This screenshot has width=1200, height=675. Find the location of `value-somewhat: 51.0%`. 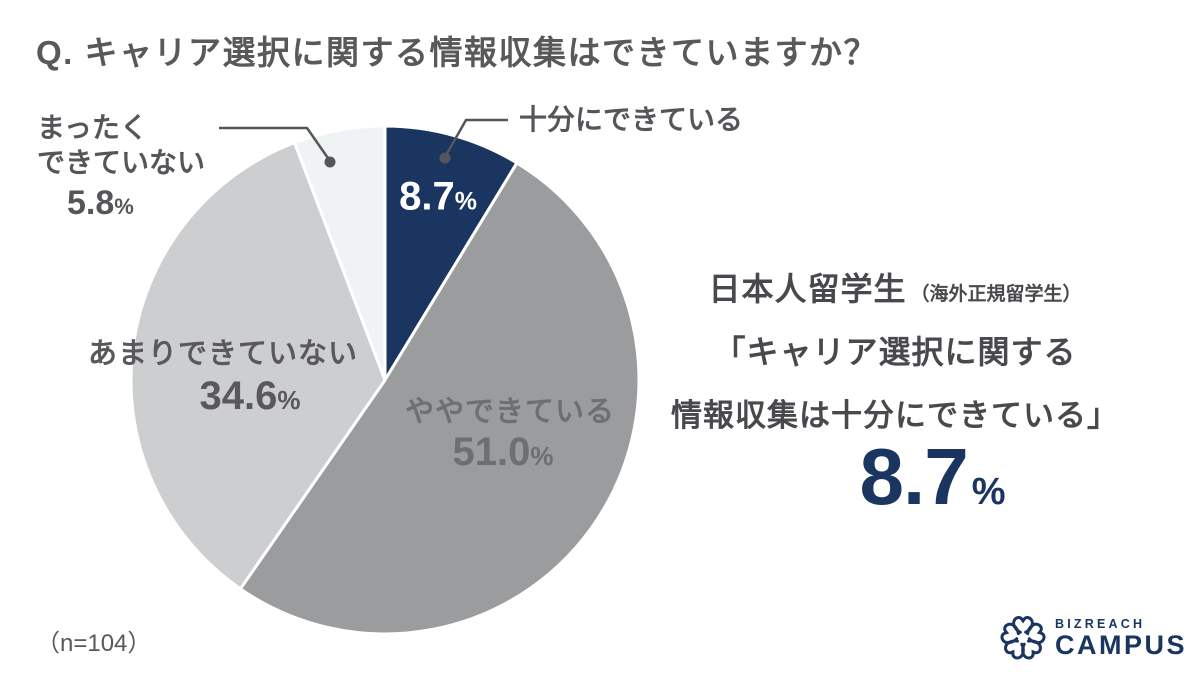

value-somewhat: 51.0% is located at coordinates (503, 452).